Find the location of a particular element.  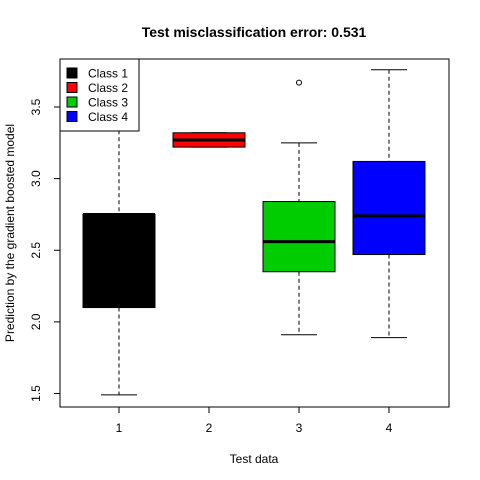

y-tick-label: 2.0 is located at coordinates (36, 321).